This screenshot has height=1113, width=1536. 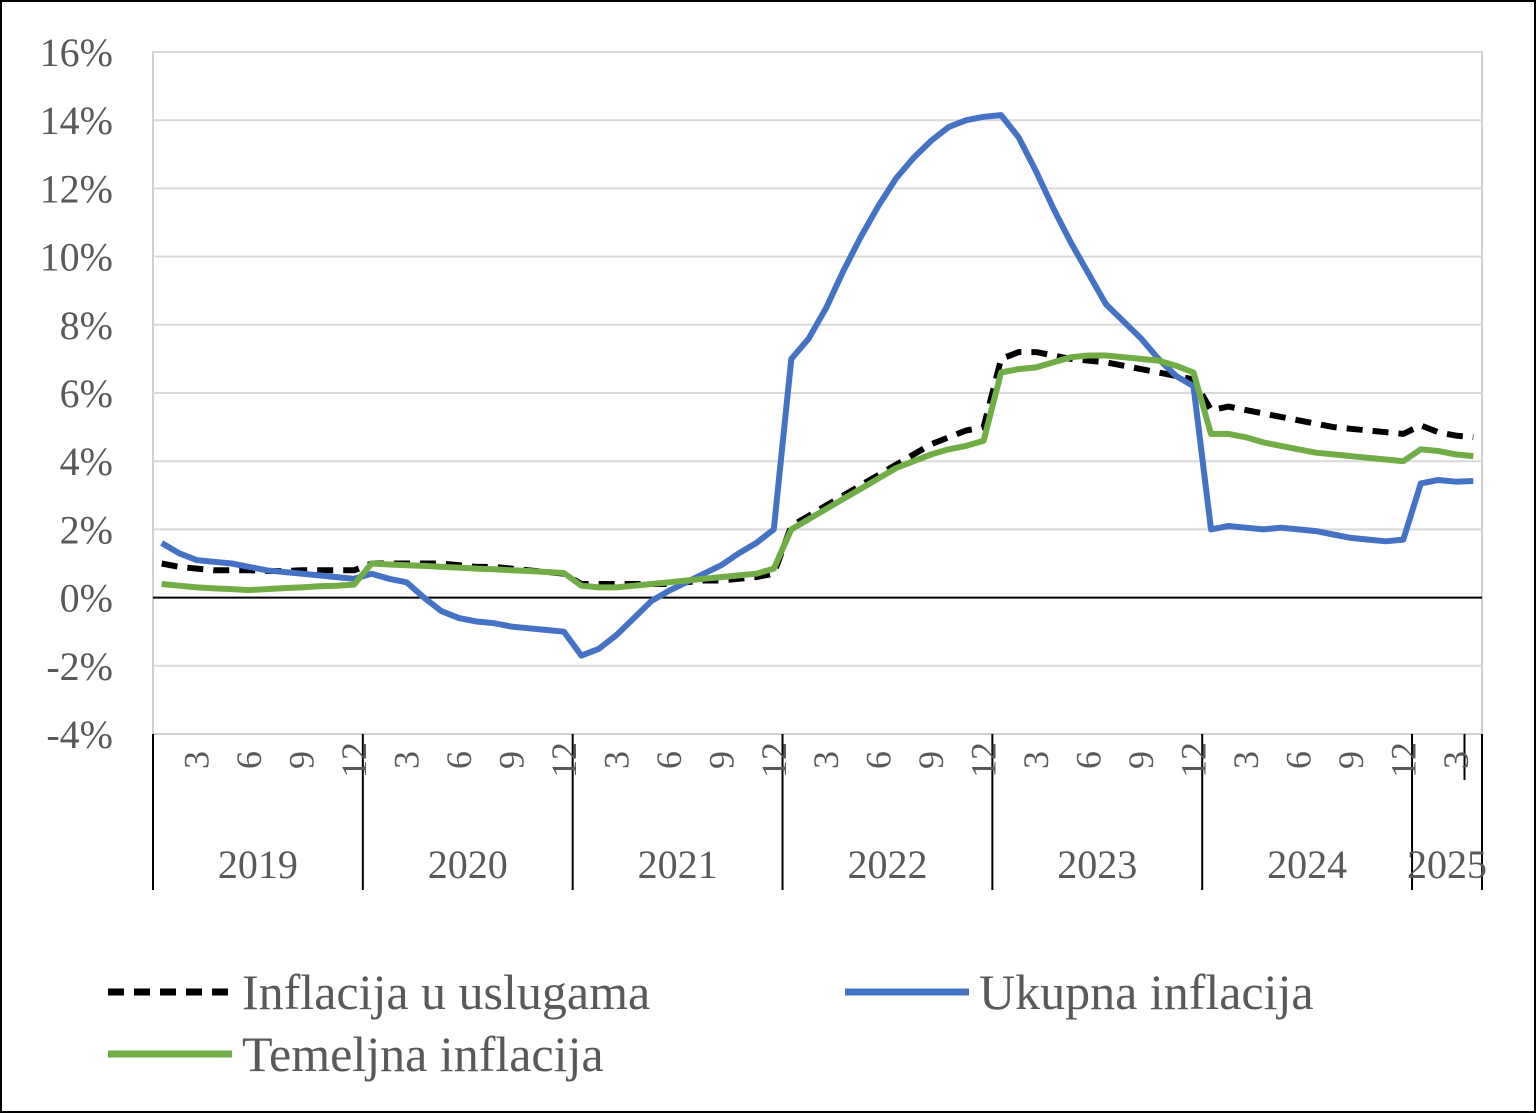 I want to click on year-label: 2020, so click(x=468, y=864).